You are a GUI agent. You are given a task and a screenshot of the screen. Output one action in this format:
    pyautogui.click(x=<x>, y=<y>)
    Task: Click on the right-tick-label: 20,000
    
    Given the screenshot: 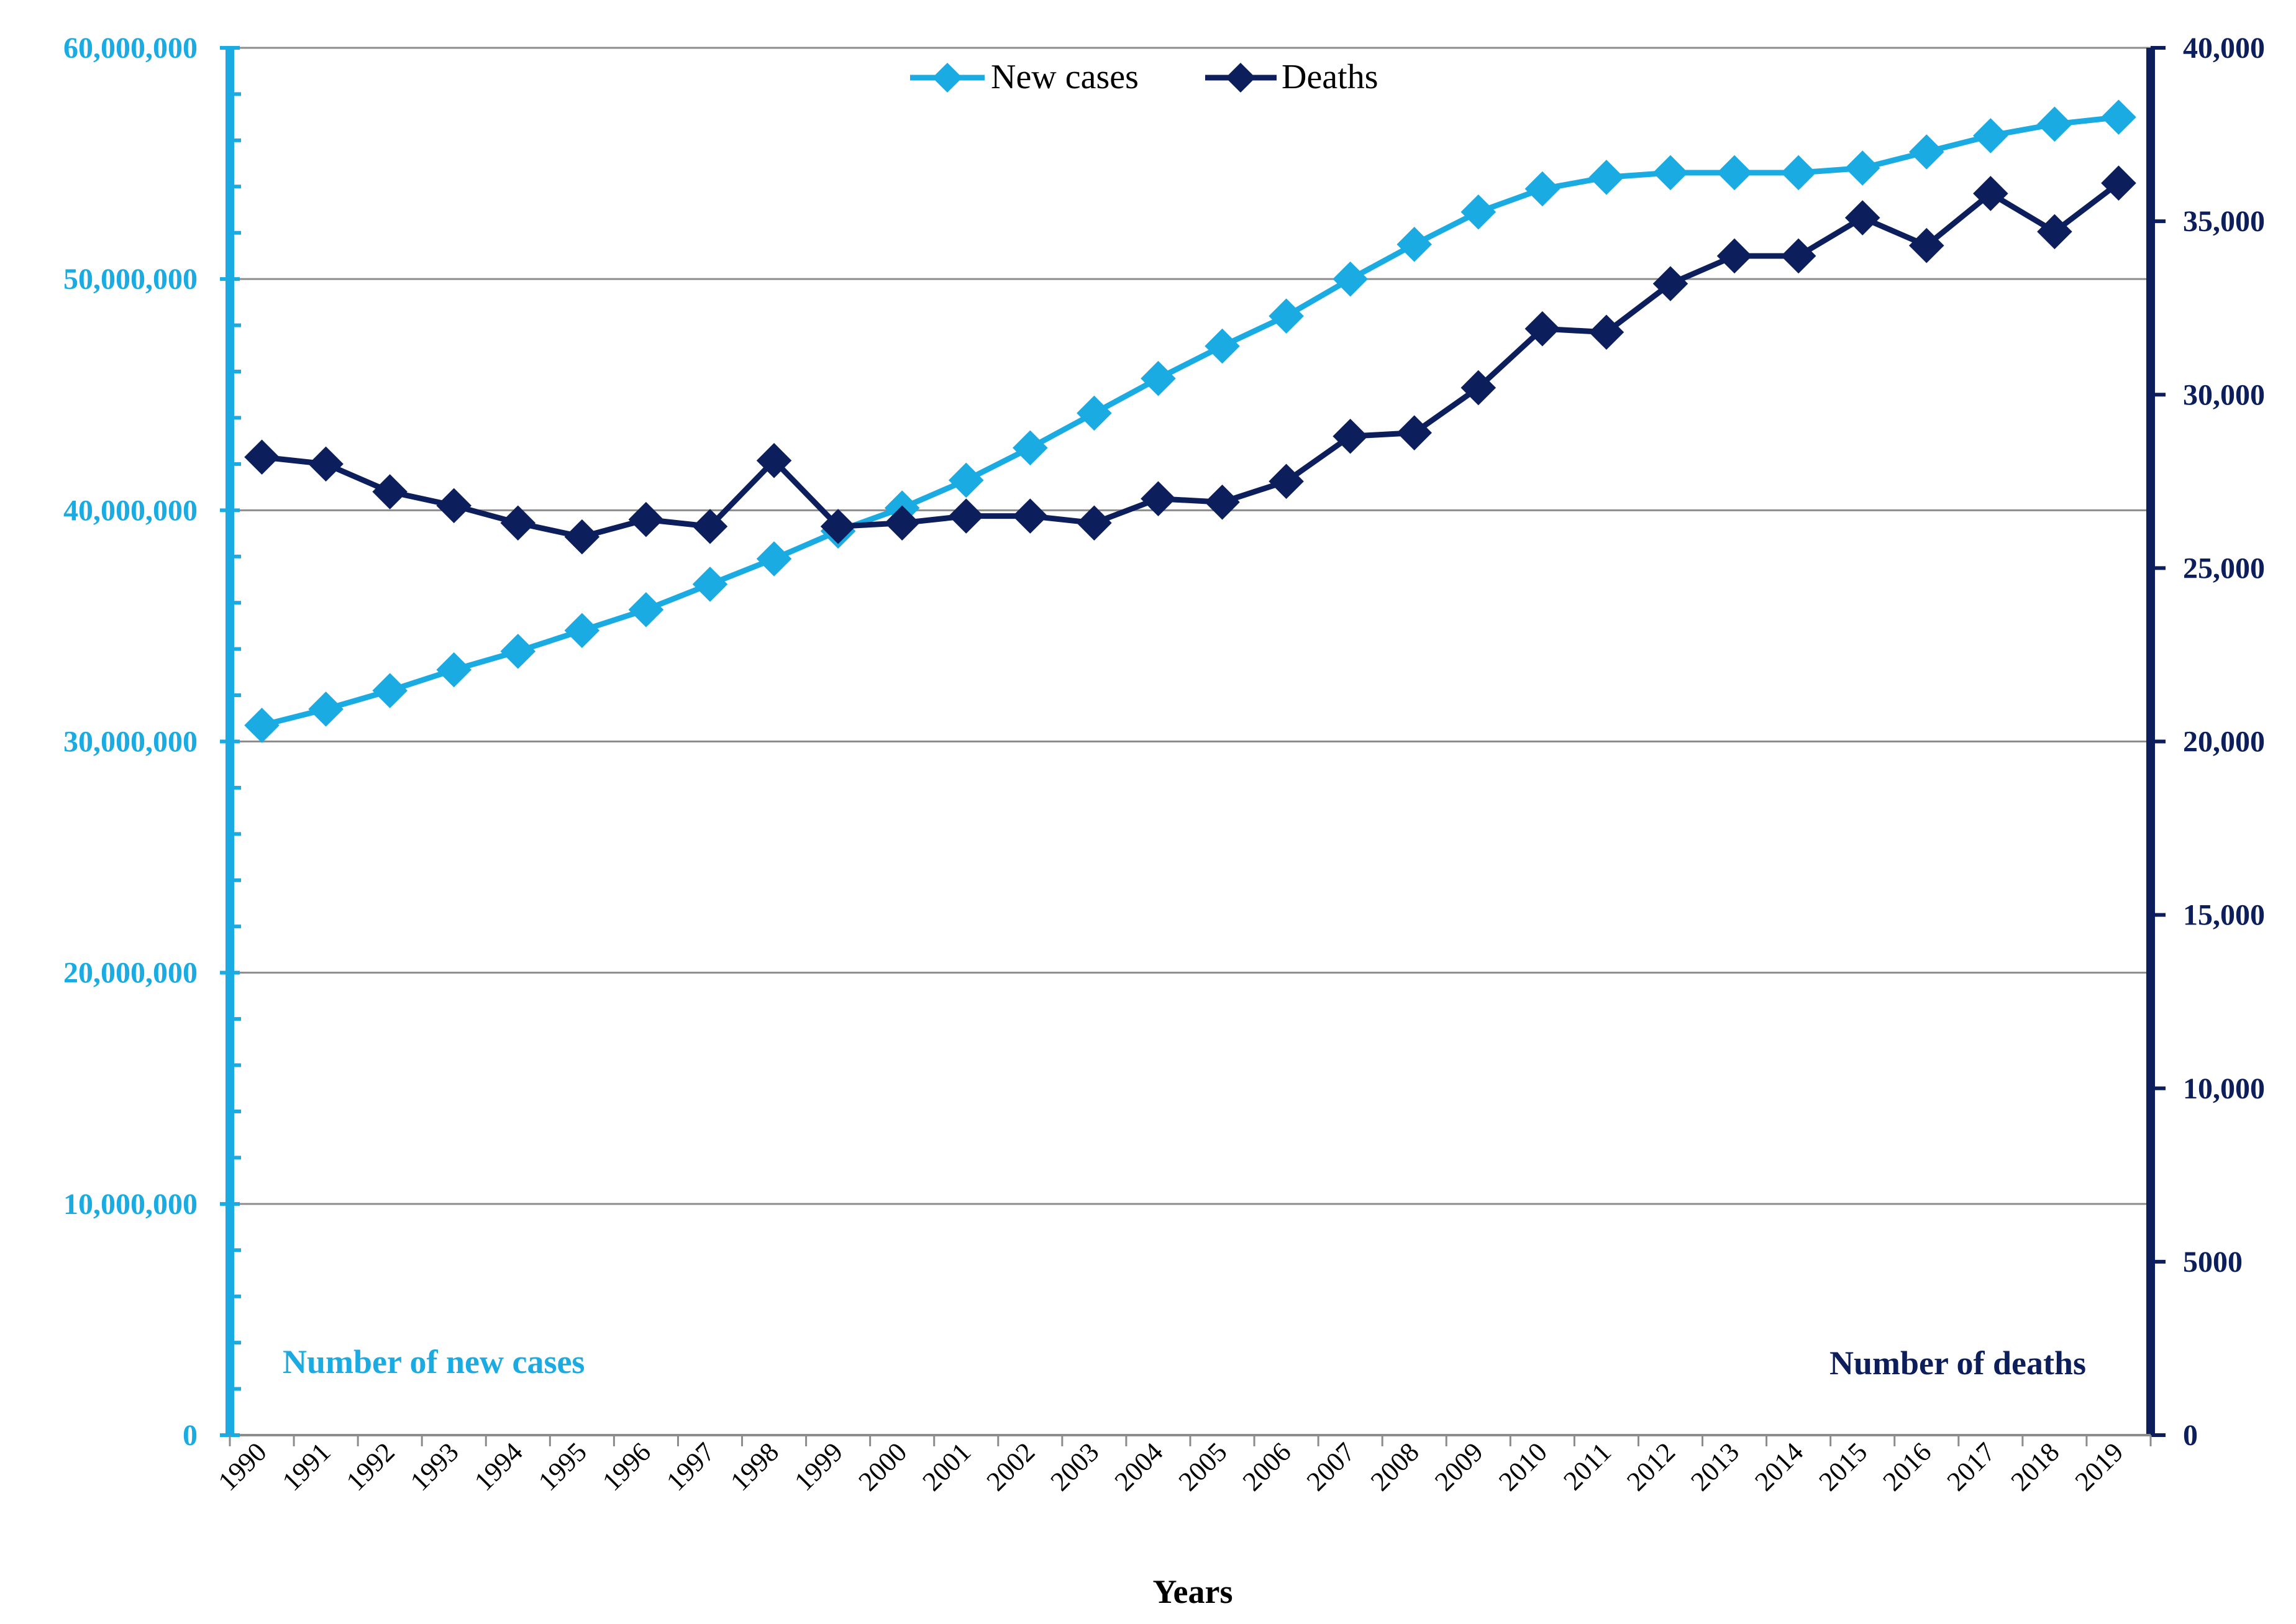 What is the action you would take?
    pyautogui.click(x=2224, y=742)
    